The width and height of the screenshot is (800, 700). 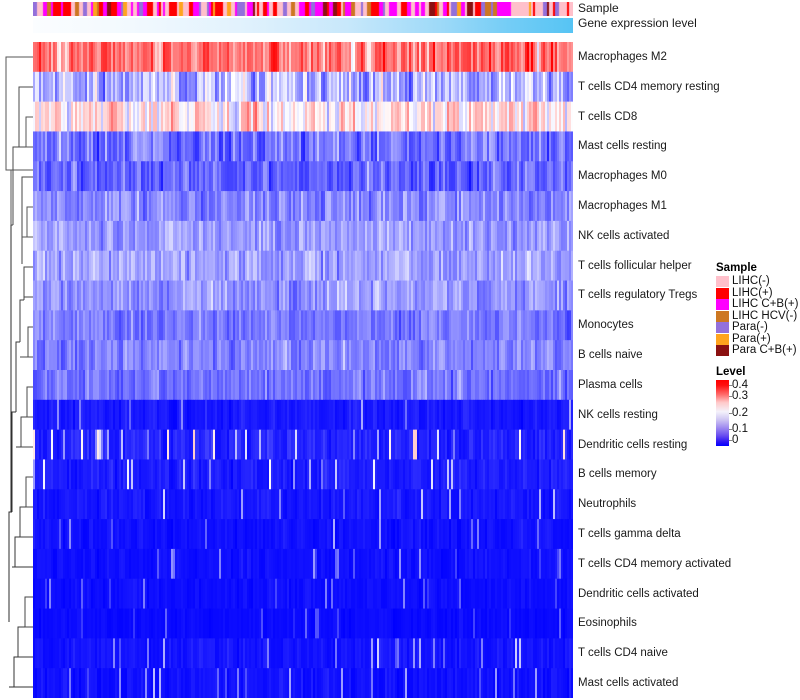 I want to click on row-label: NK cells resting, so click(x=618, y=414).